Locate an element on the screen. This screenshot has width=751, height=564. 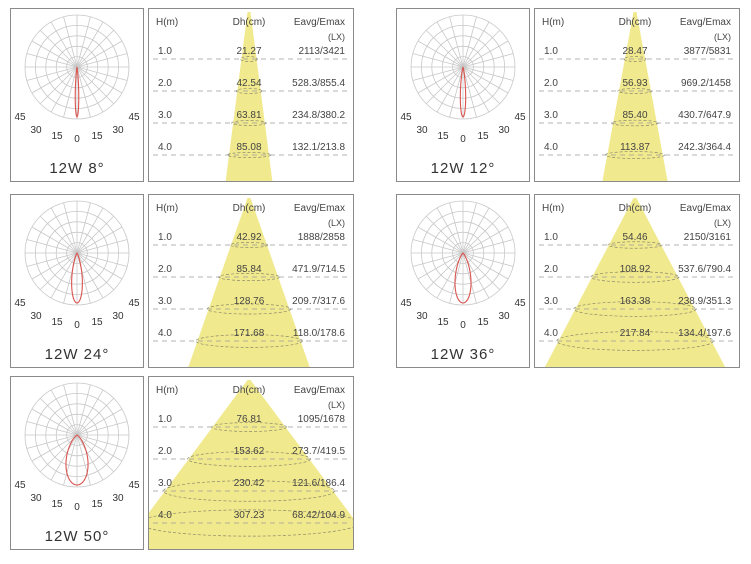
row-illuminance: 528.3/855.4 is located at coordinates (318, 83).